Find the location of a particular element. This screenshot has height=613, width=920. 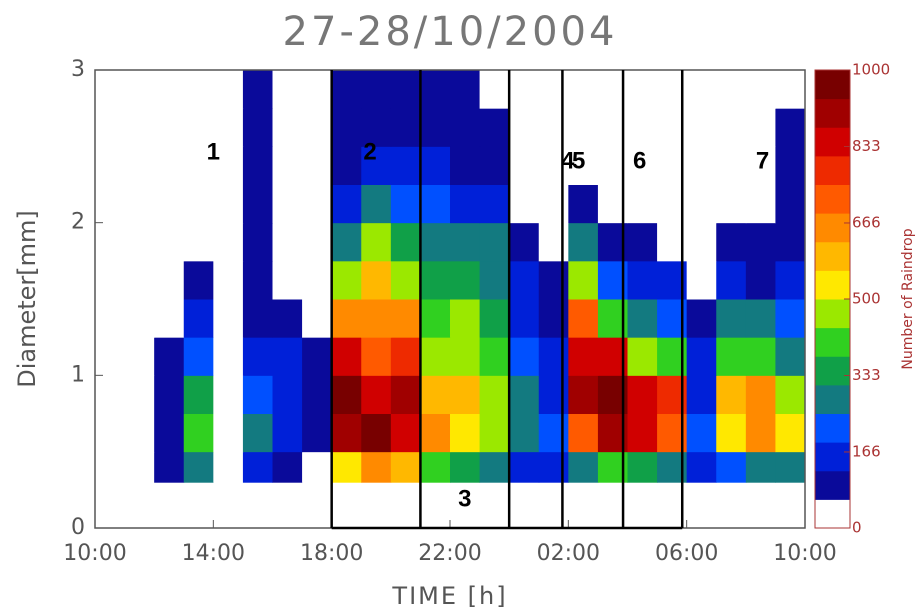

x-tick-label: 06:00 is located at coordinates (686, 553).